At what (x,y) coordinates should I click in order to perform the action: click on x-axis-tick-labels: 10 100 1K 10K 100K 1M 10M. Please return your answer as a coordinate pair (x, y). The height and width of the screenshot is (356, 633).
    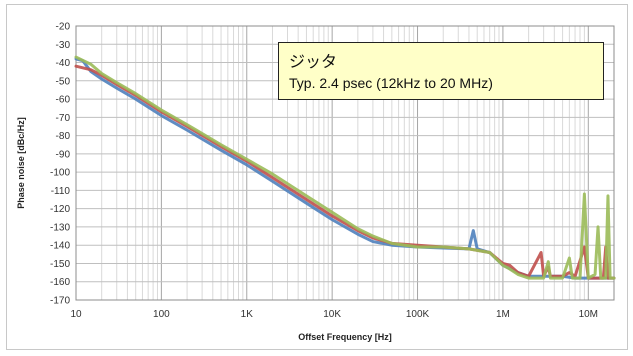
    Looking at the image, I should click on (334, 314).